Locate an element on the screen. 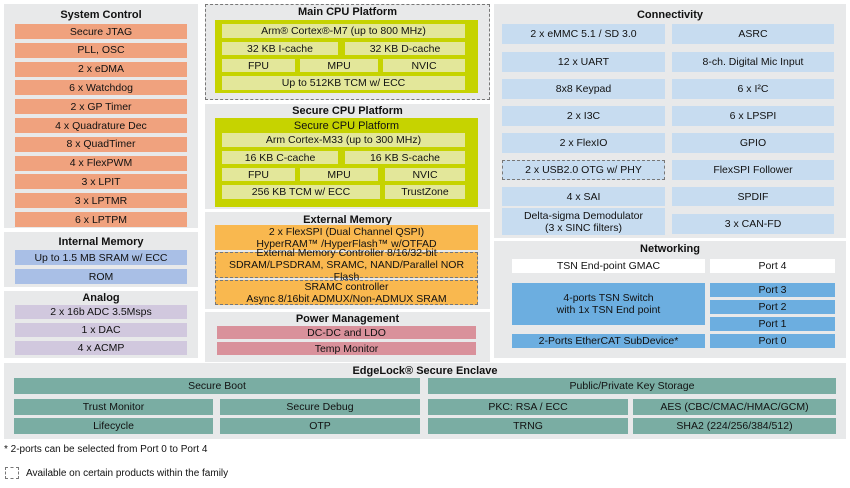 The width and height of the screenshot is (850, 488). edgelock-item: AES (CBC/CMAC/HMAC/GCM) is located at coordinates (734, 407).